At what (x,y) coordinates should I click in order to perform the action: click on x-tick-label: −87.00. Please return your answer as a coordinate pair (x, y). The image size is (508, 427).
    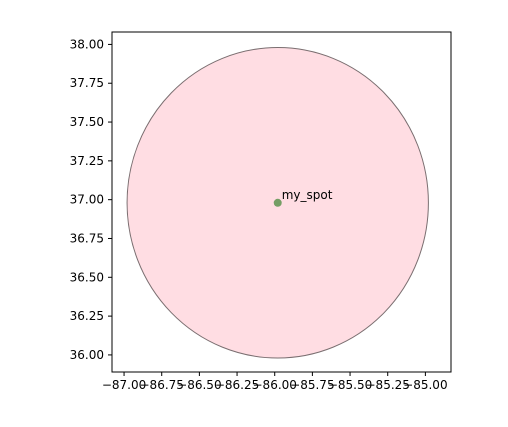
    Looking at the image, I should click on (124, 385).